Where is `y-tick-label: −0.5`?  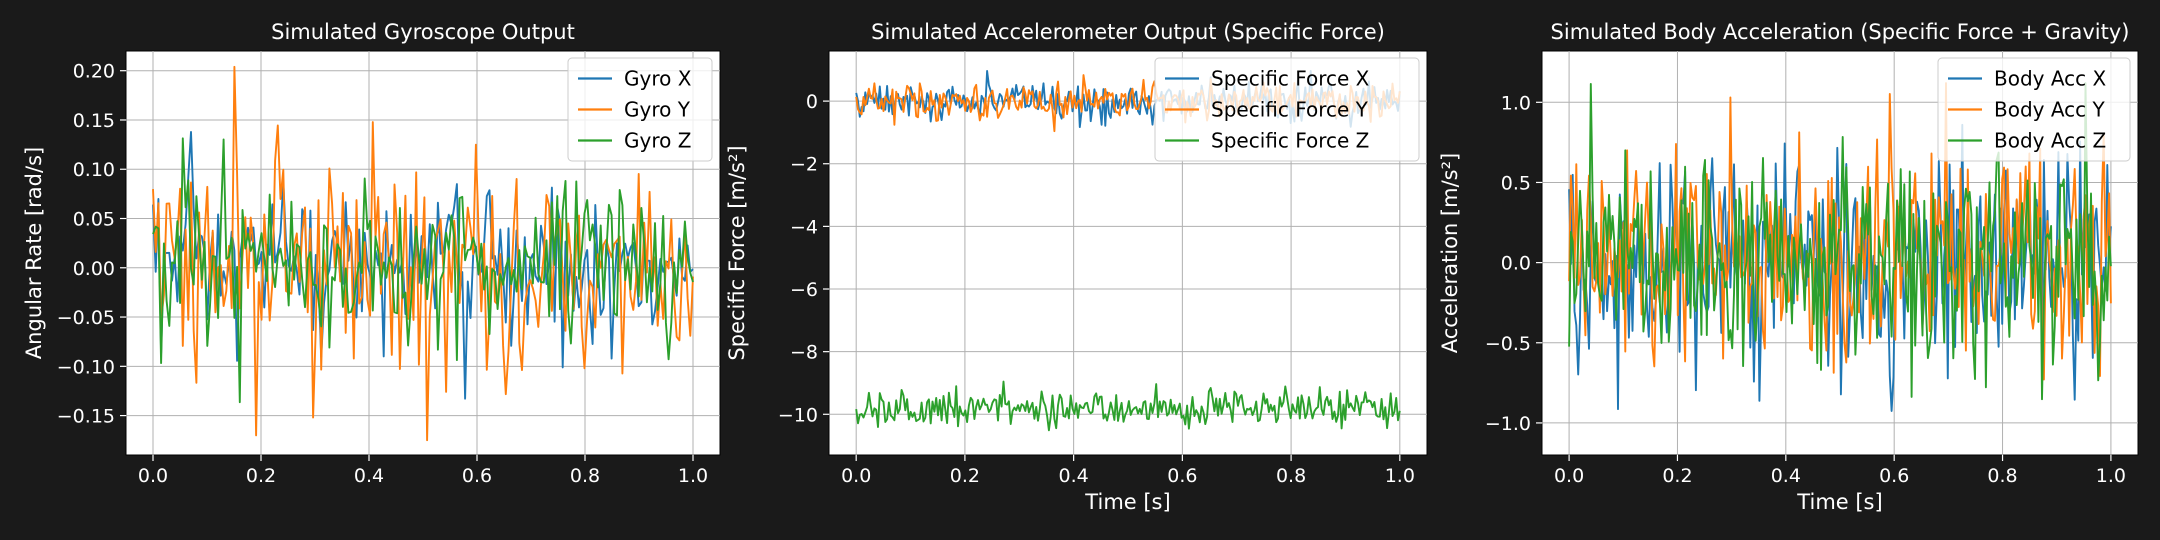
y-tick-label: −0.5 is located at coordinates (1508, 344).